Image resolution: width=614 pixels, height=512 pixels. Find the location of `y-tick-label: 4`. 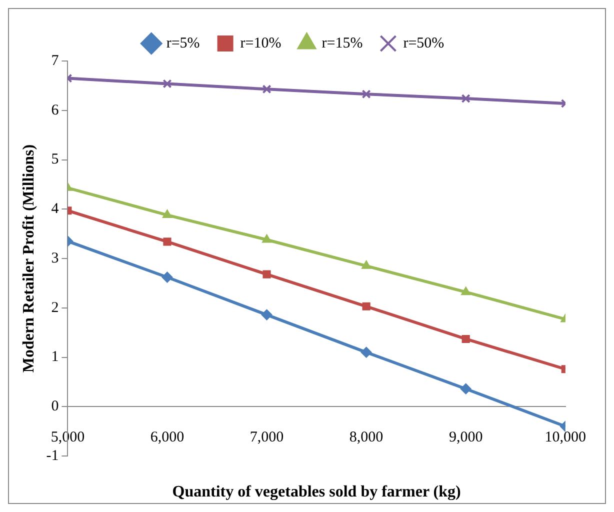

y-tick-label: 4 is located at coordinates (55, 209).